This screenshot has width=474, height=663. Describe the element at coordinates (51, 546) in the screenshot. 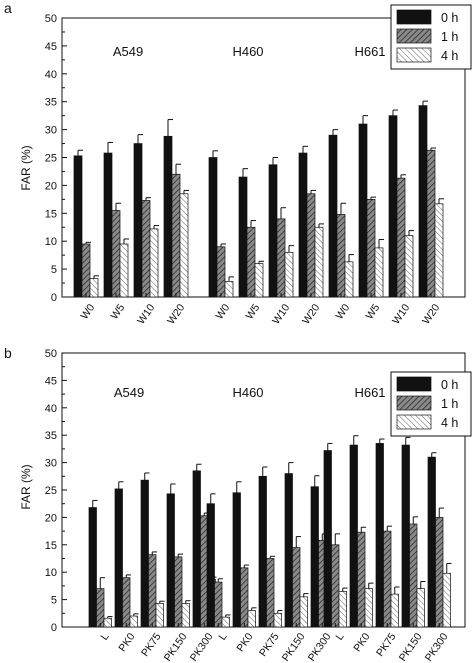

I see `y-tick-label: 15` at that location.